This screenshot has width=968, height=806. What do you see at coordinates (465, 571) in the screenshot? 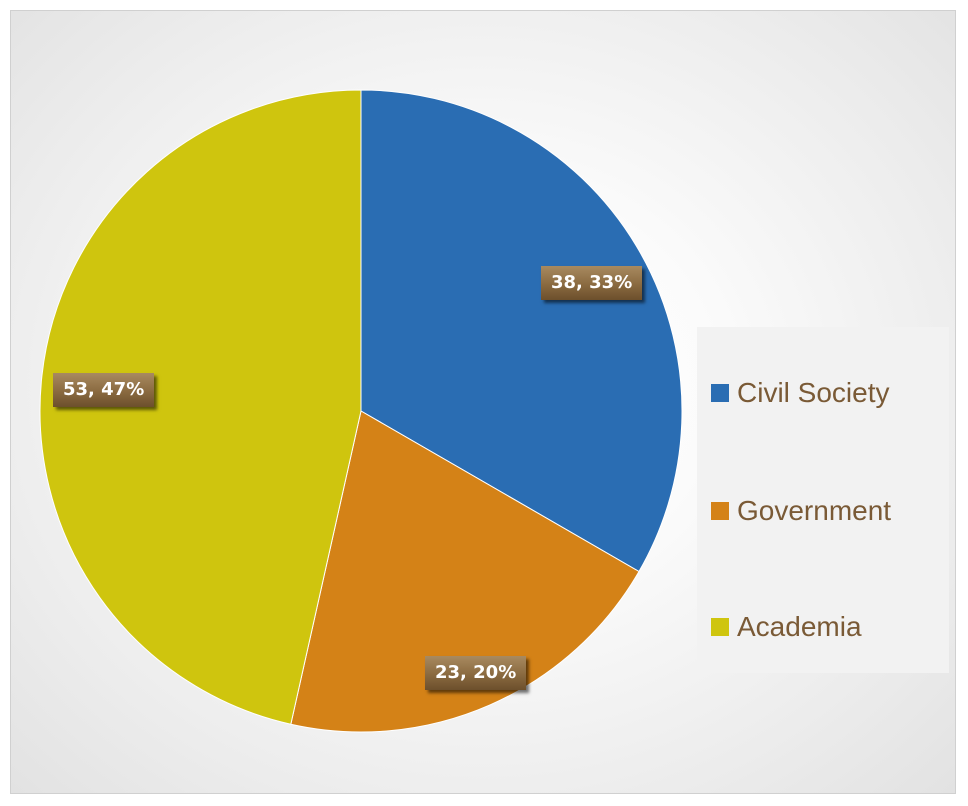
I see `pie-slice-government` at bounding box center [465, 571].